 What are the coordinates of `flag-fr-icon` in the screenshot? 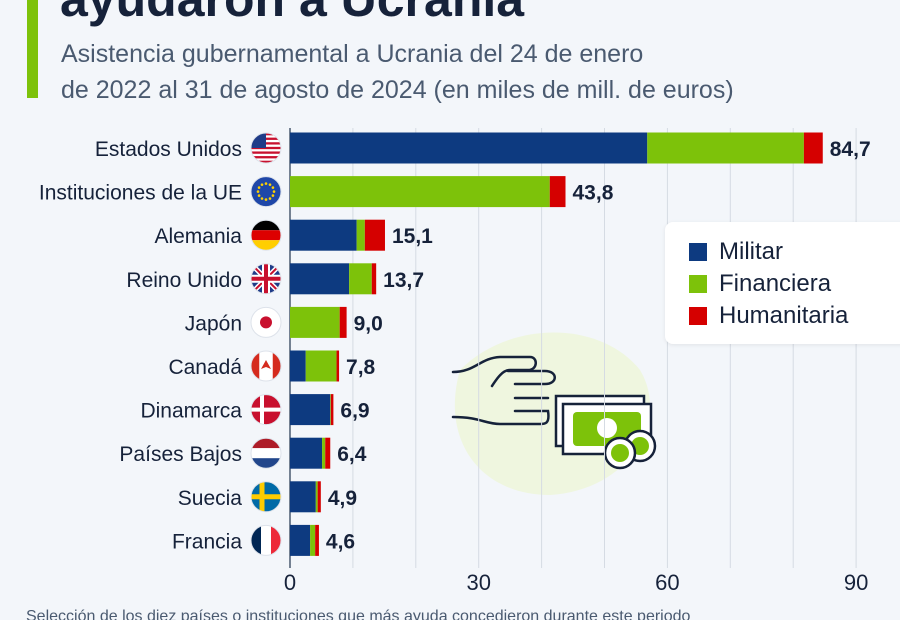 It's located at (266, 540).